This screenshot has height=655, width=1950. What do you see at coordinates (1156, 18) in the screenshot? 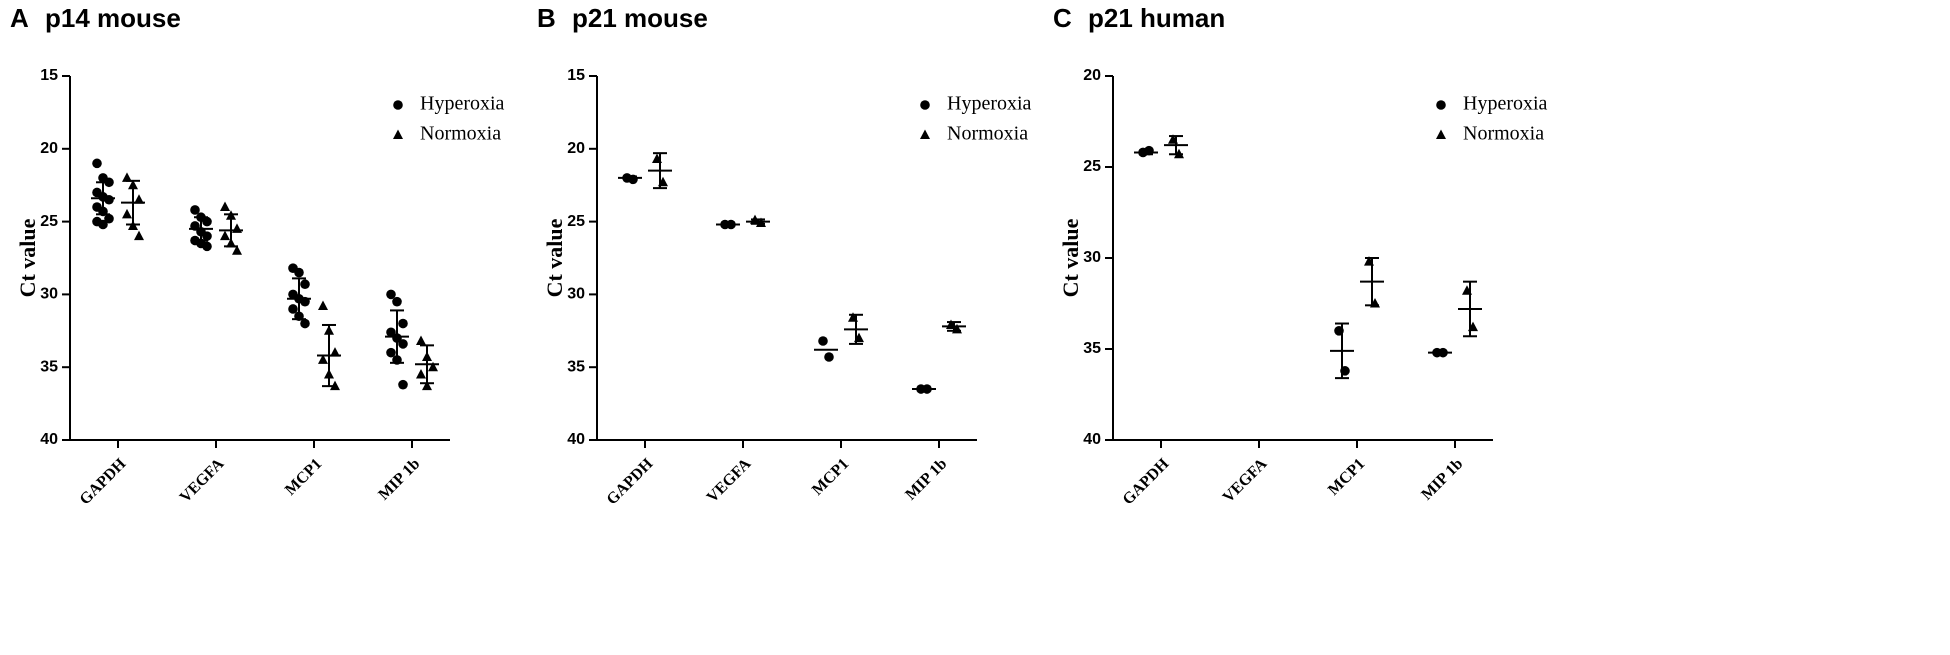
I see `panel-title: p21 human` at bounding box center [1156, 18].